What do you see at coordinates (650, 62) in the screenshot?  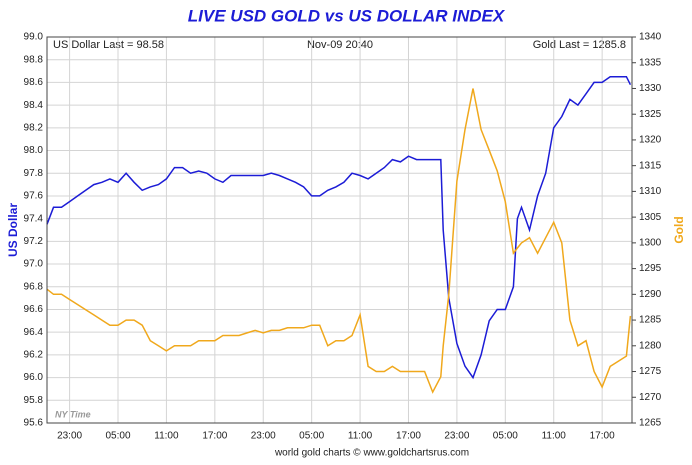 I see `y2-tick-label: 1335` at bounding box center [650, 62].